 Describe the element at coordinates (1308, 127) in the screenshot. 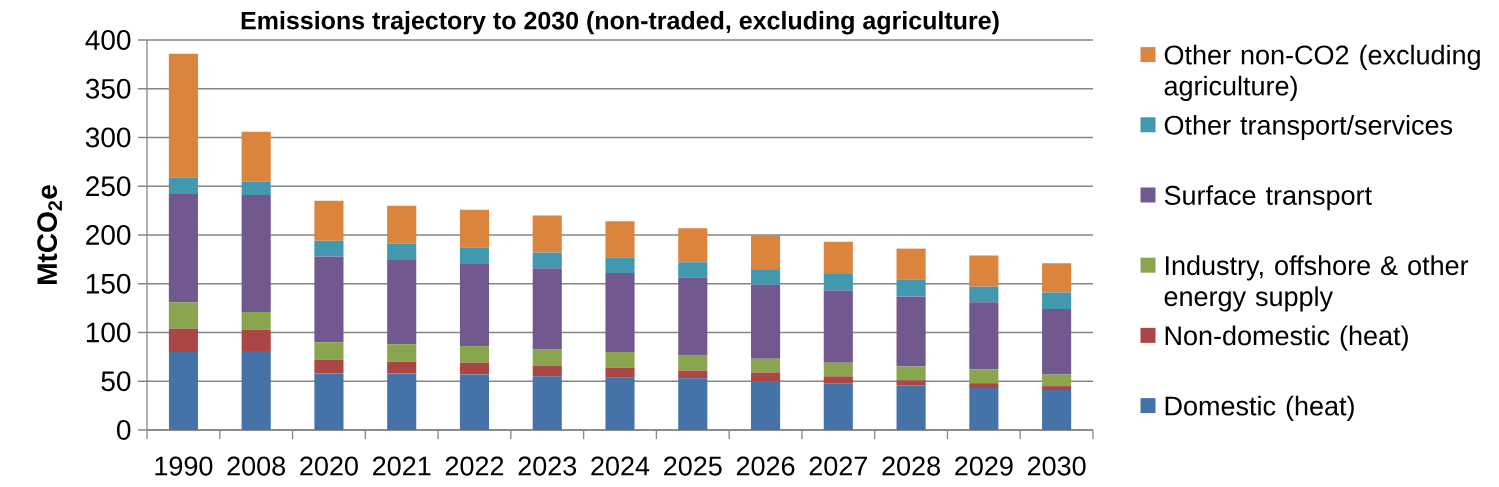

I see `legend-label: Other transport/services` at that location.